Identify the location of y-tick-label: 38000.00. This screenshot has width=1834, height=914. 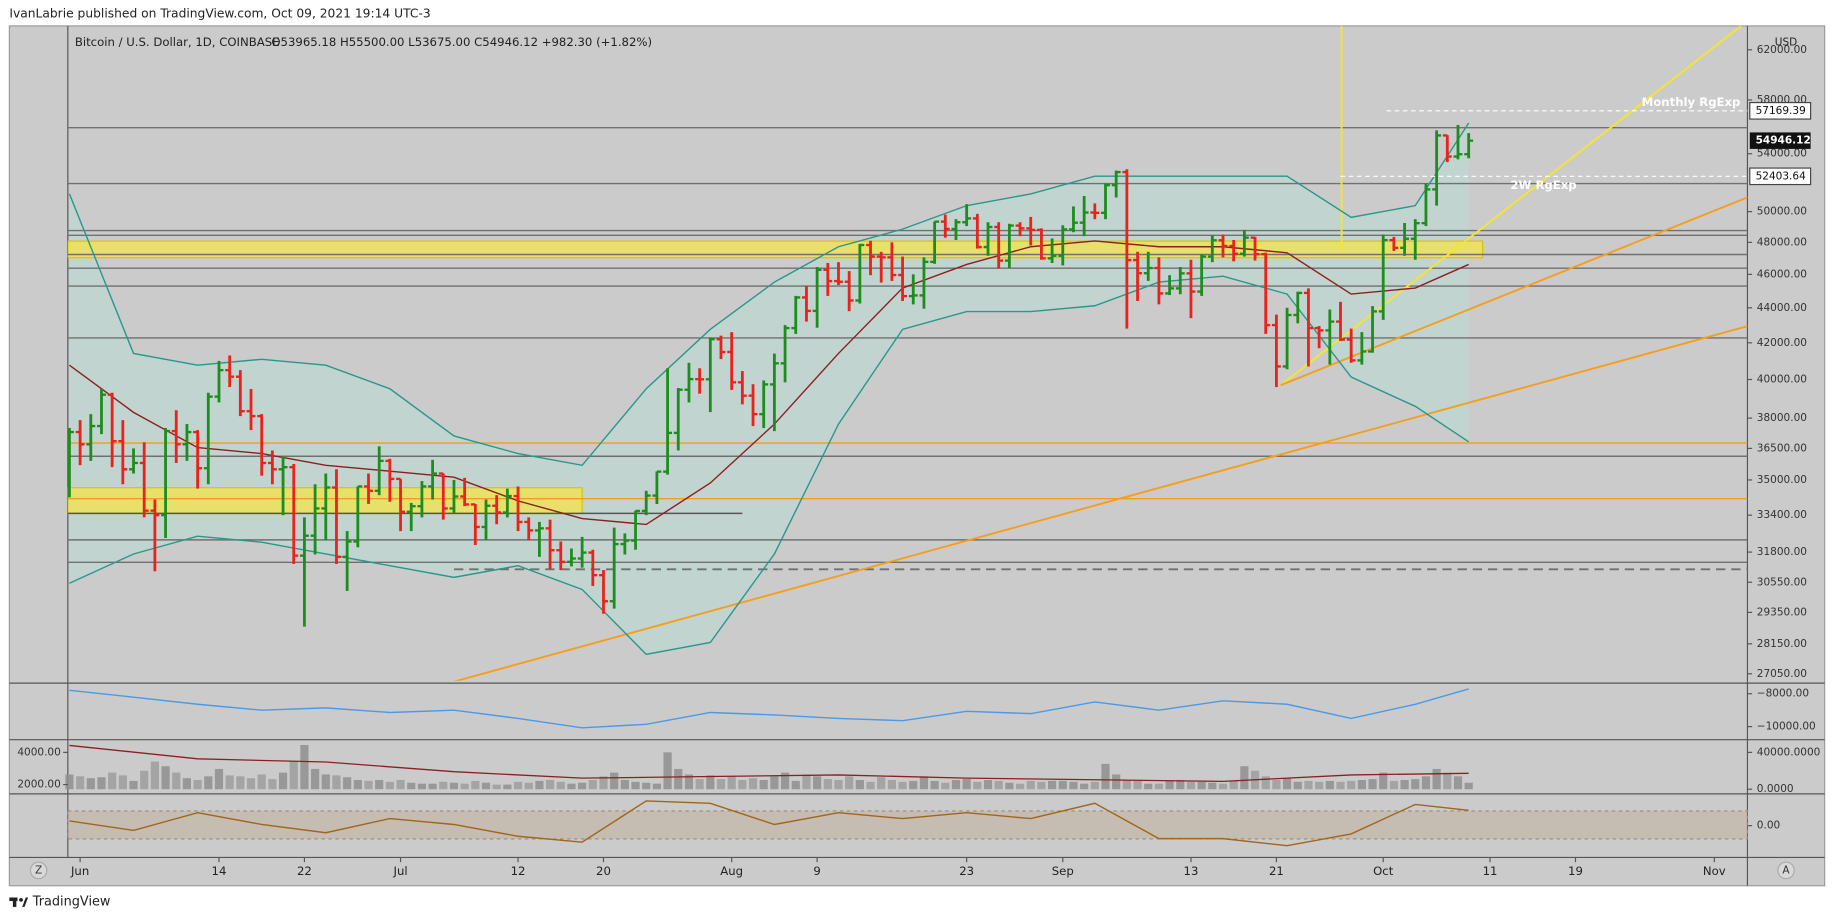
(1782, 418).